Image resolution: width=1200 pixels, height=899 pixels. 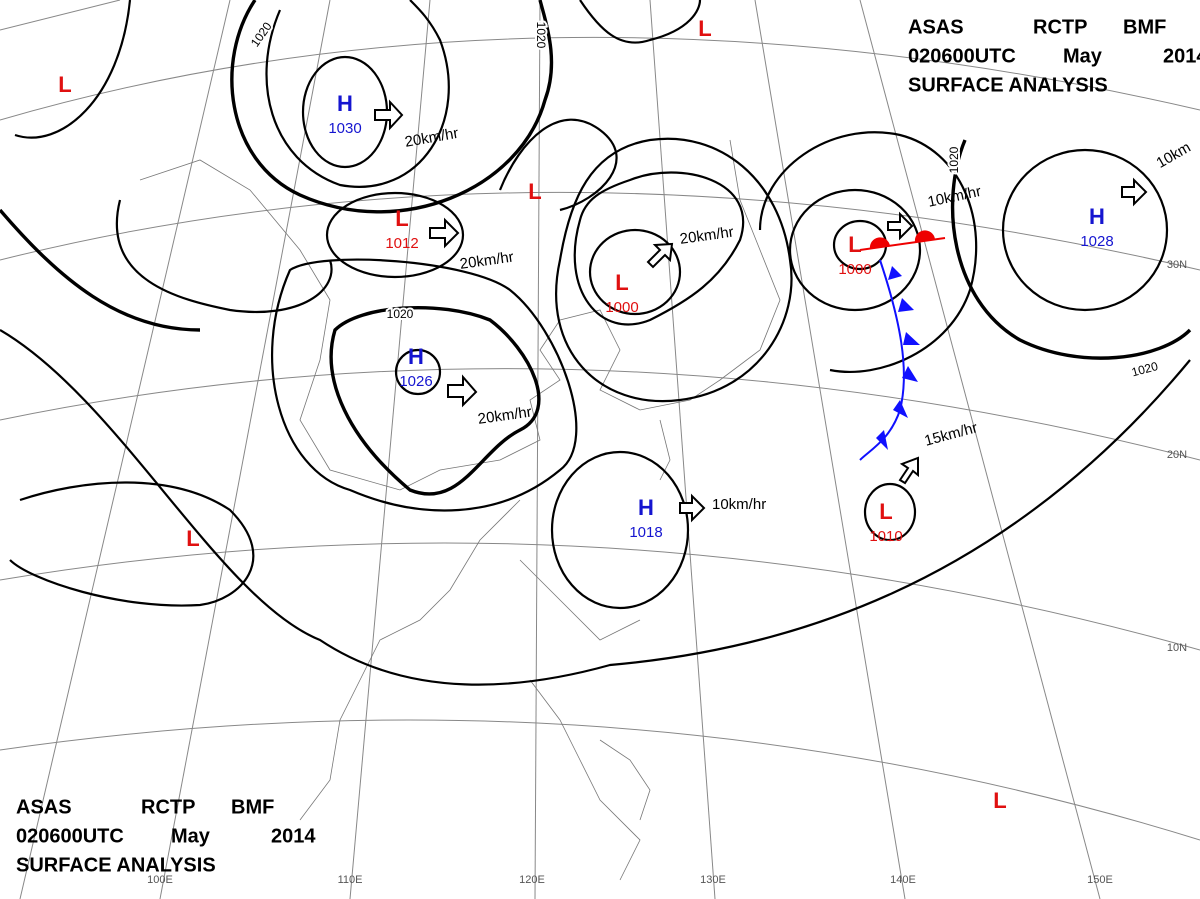 I want to click on cold-front, so click(x=889, y=360).